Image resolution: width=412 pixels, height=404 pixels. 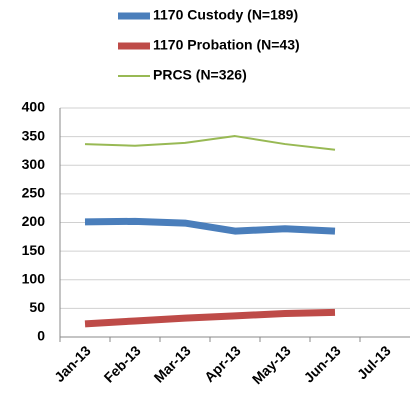 I want to click on y-tick-label: 0, so click(x=41, y=336).